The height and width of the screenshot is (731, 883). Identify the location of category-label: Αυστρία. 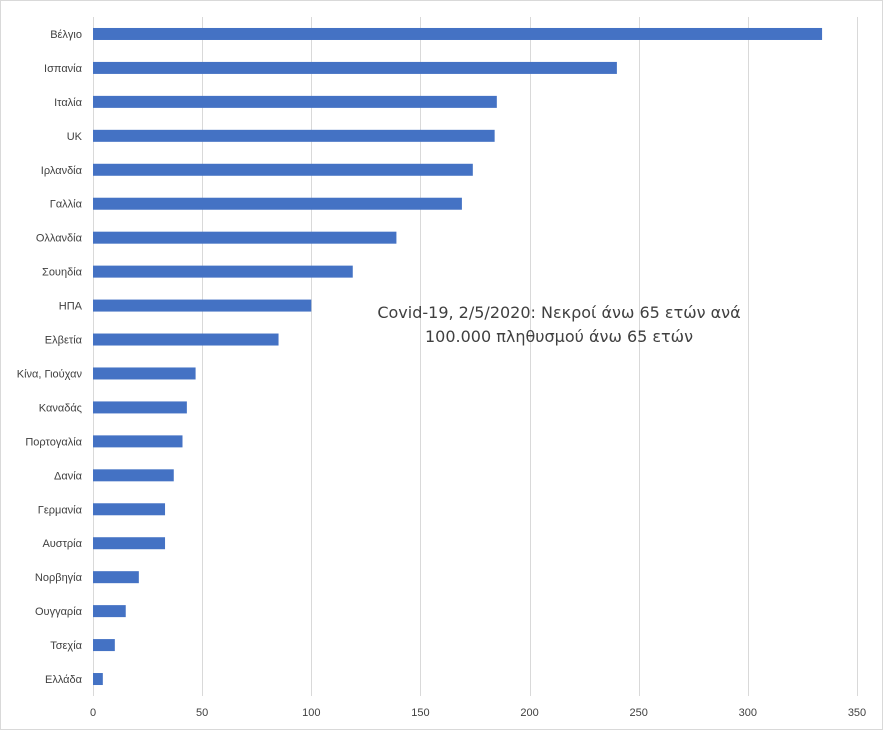
(62, 544).